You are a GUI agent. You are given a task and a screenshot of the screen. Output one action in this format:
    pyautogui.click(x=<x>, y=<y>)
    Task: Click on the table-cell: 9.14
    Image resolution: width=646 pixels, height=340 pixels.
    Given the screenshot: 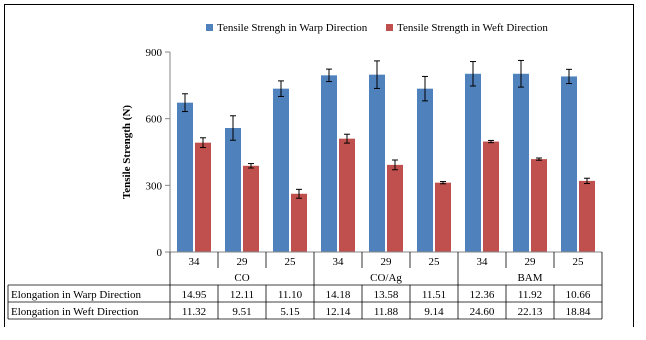 What is the action you would take?
    pyautogui.click(x=434, y=312)
    